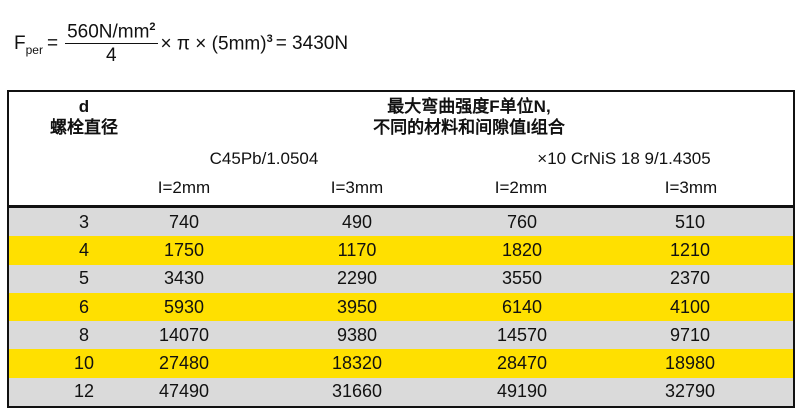  Describe the element at coordinates (401, 392) in the screenshot. I see `table-row: 12 47490 31660 49190 32790` at that location.